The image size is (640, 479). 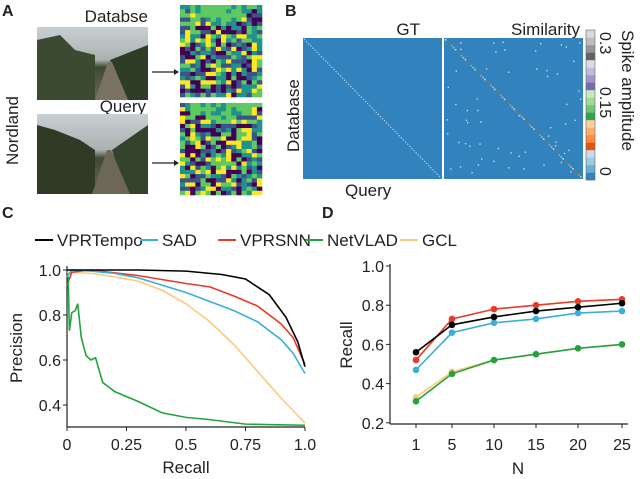 I want to click on series-line-gcl, so click(x=186, y=347).